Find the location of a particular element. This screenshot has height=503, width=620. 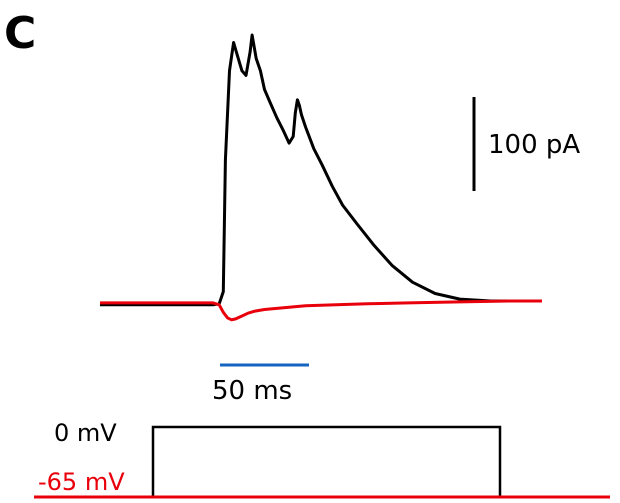

panel-label: C is located at coordinates (20, 33).